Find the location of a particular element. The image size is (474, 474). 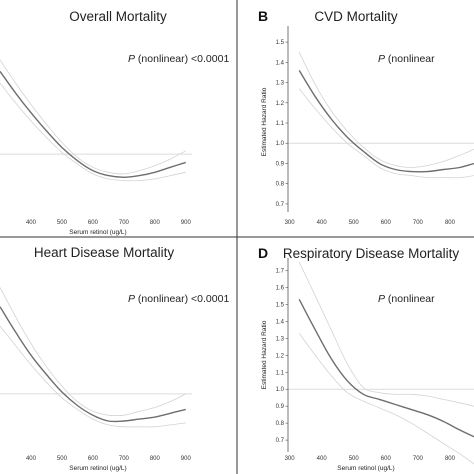

panel-letter: D is located at coordinates (263, 253).